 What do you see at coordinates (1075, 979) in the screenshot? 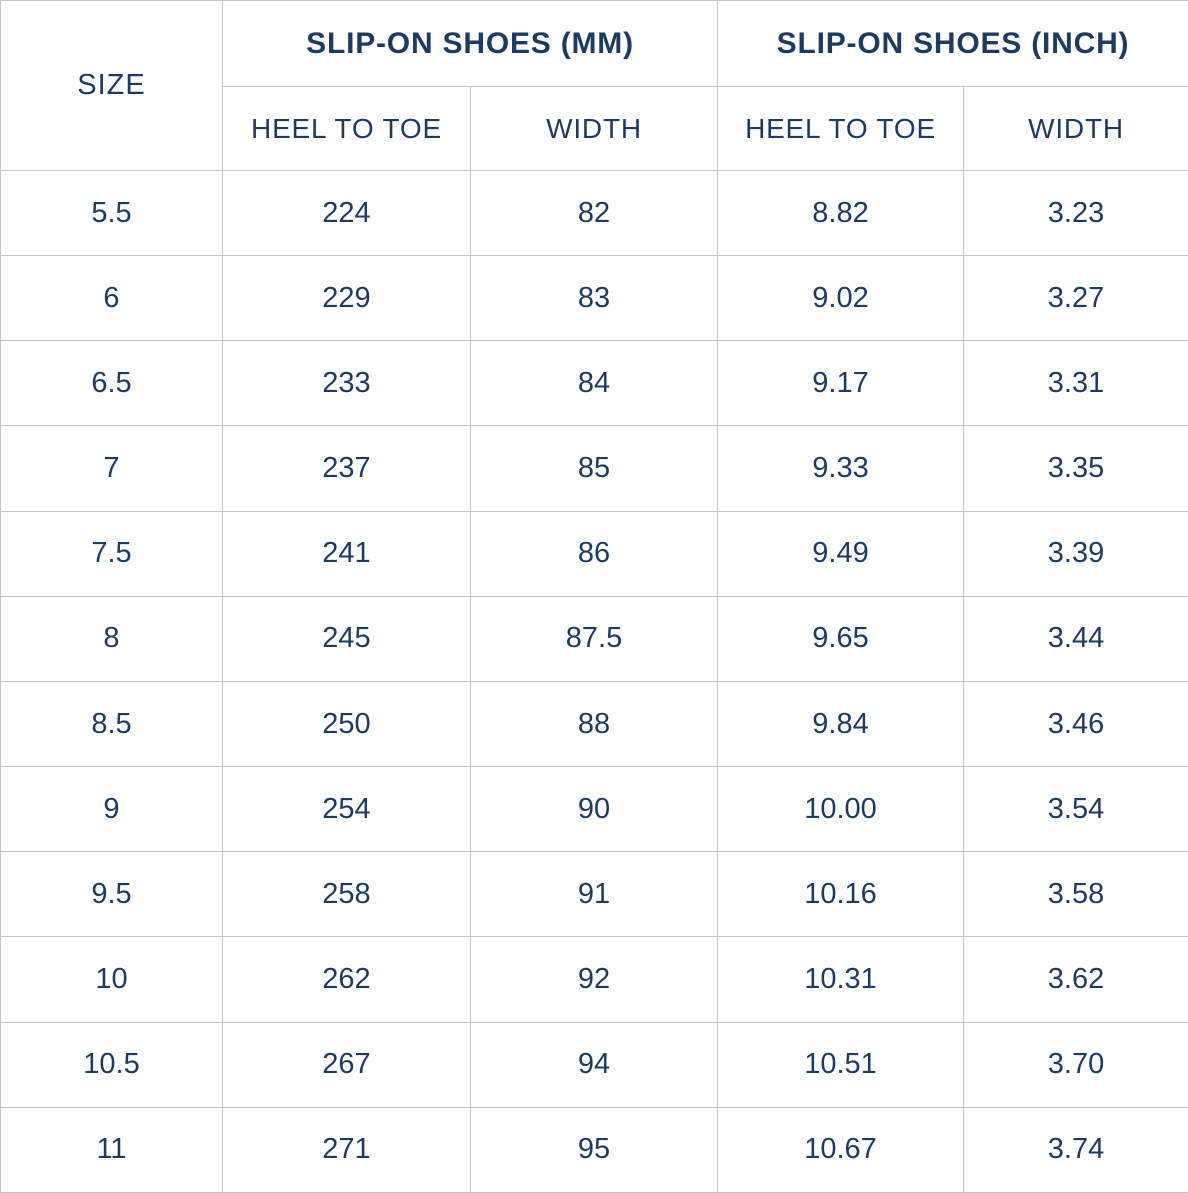
I see `cell-inch-width: 3.62` at bounding box center [1075, 979].